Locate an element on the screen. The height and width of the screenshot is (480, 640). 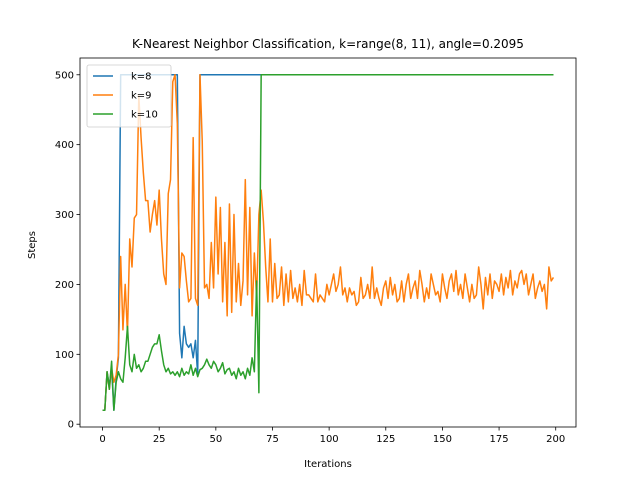
y-tick-label: 400 is located at coordinates (64, 145).